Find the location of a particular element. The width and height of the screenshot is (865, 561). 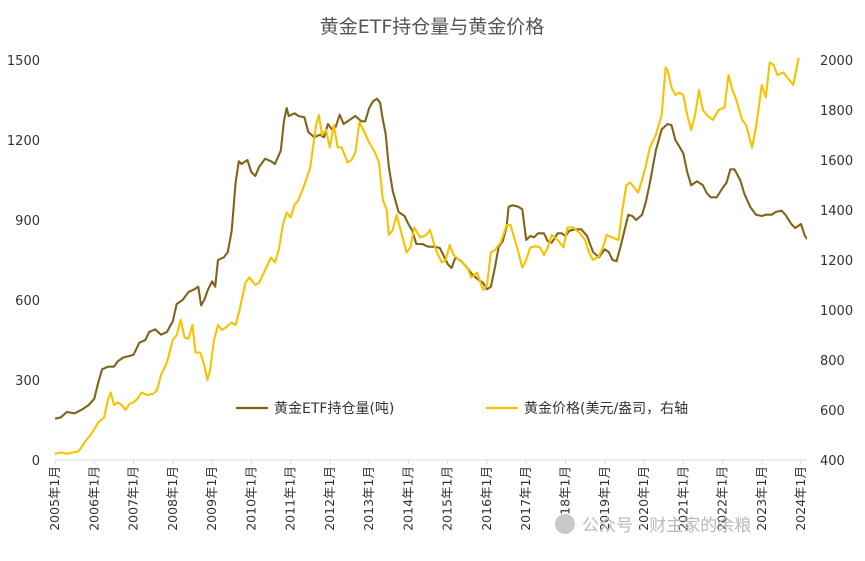

x-tick-label: 2020年1月 is located at coordinates (643, 498).